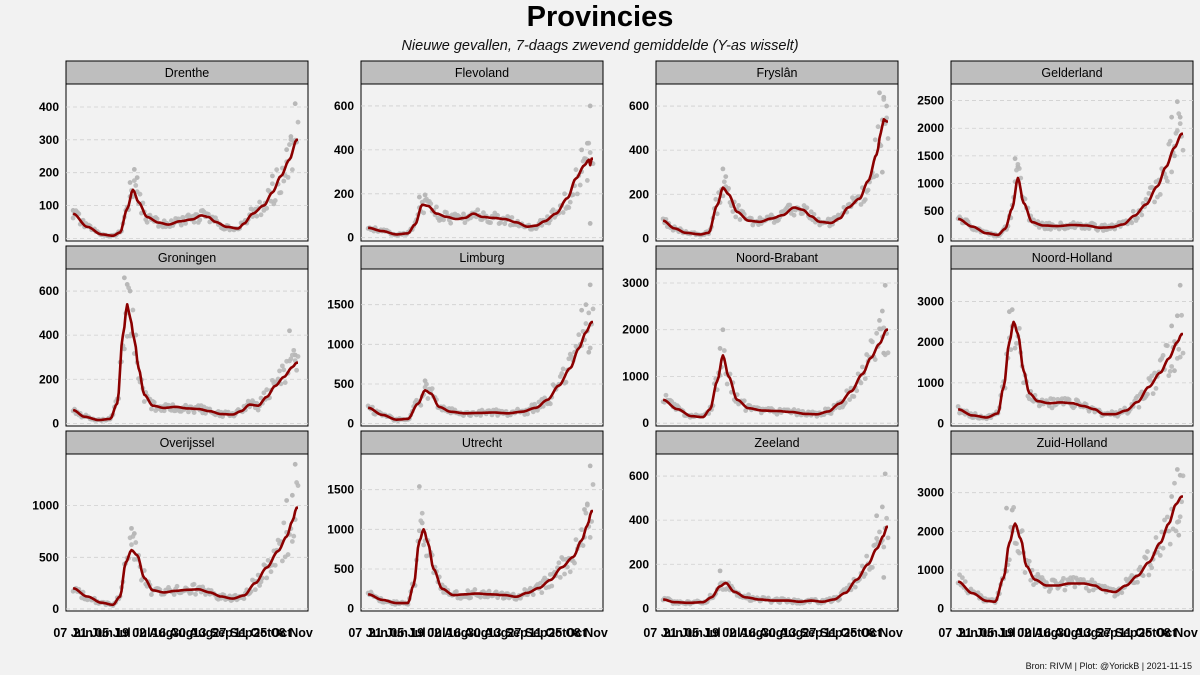 The width and height of the screenshot is (1200, 675). What do you see at coordinates (1071, 73) in the screenshot?
I see `facet-label: Gelderland` at bounding box center [1071, 73].